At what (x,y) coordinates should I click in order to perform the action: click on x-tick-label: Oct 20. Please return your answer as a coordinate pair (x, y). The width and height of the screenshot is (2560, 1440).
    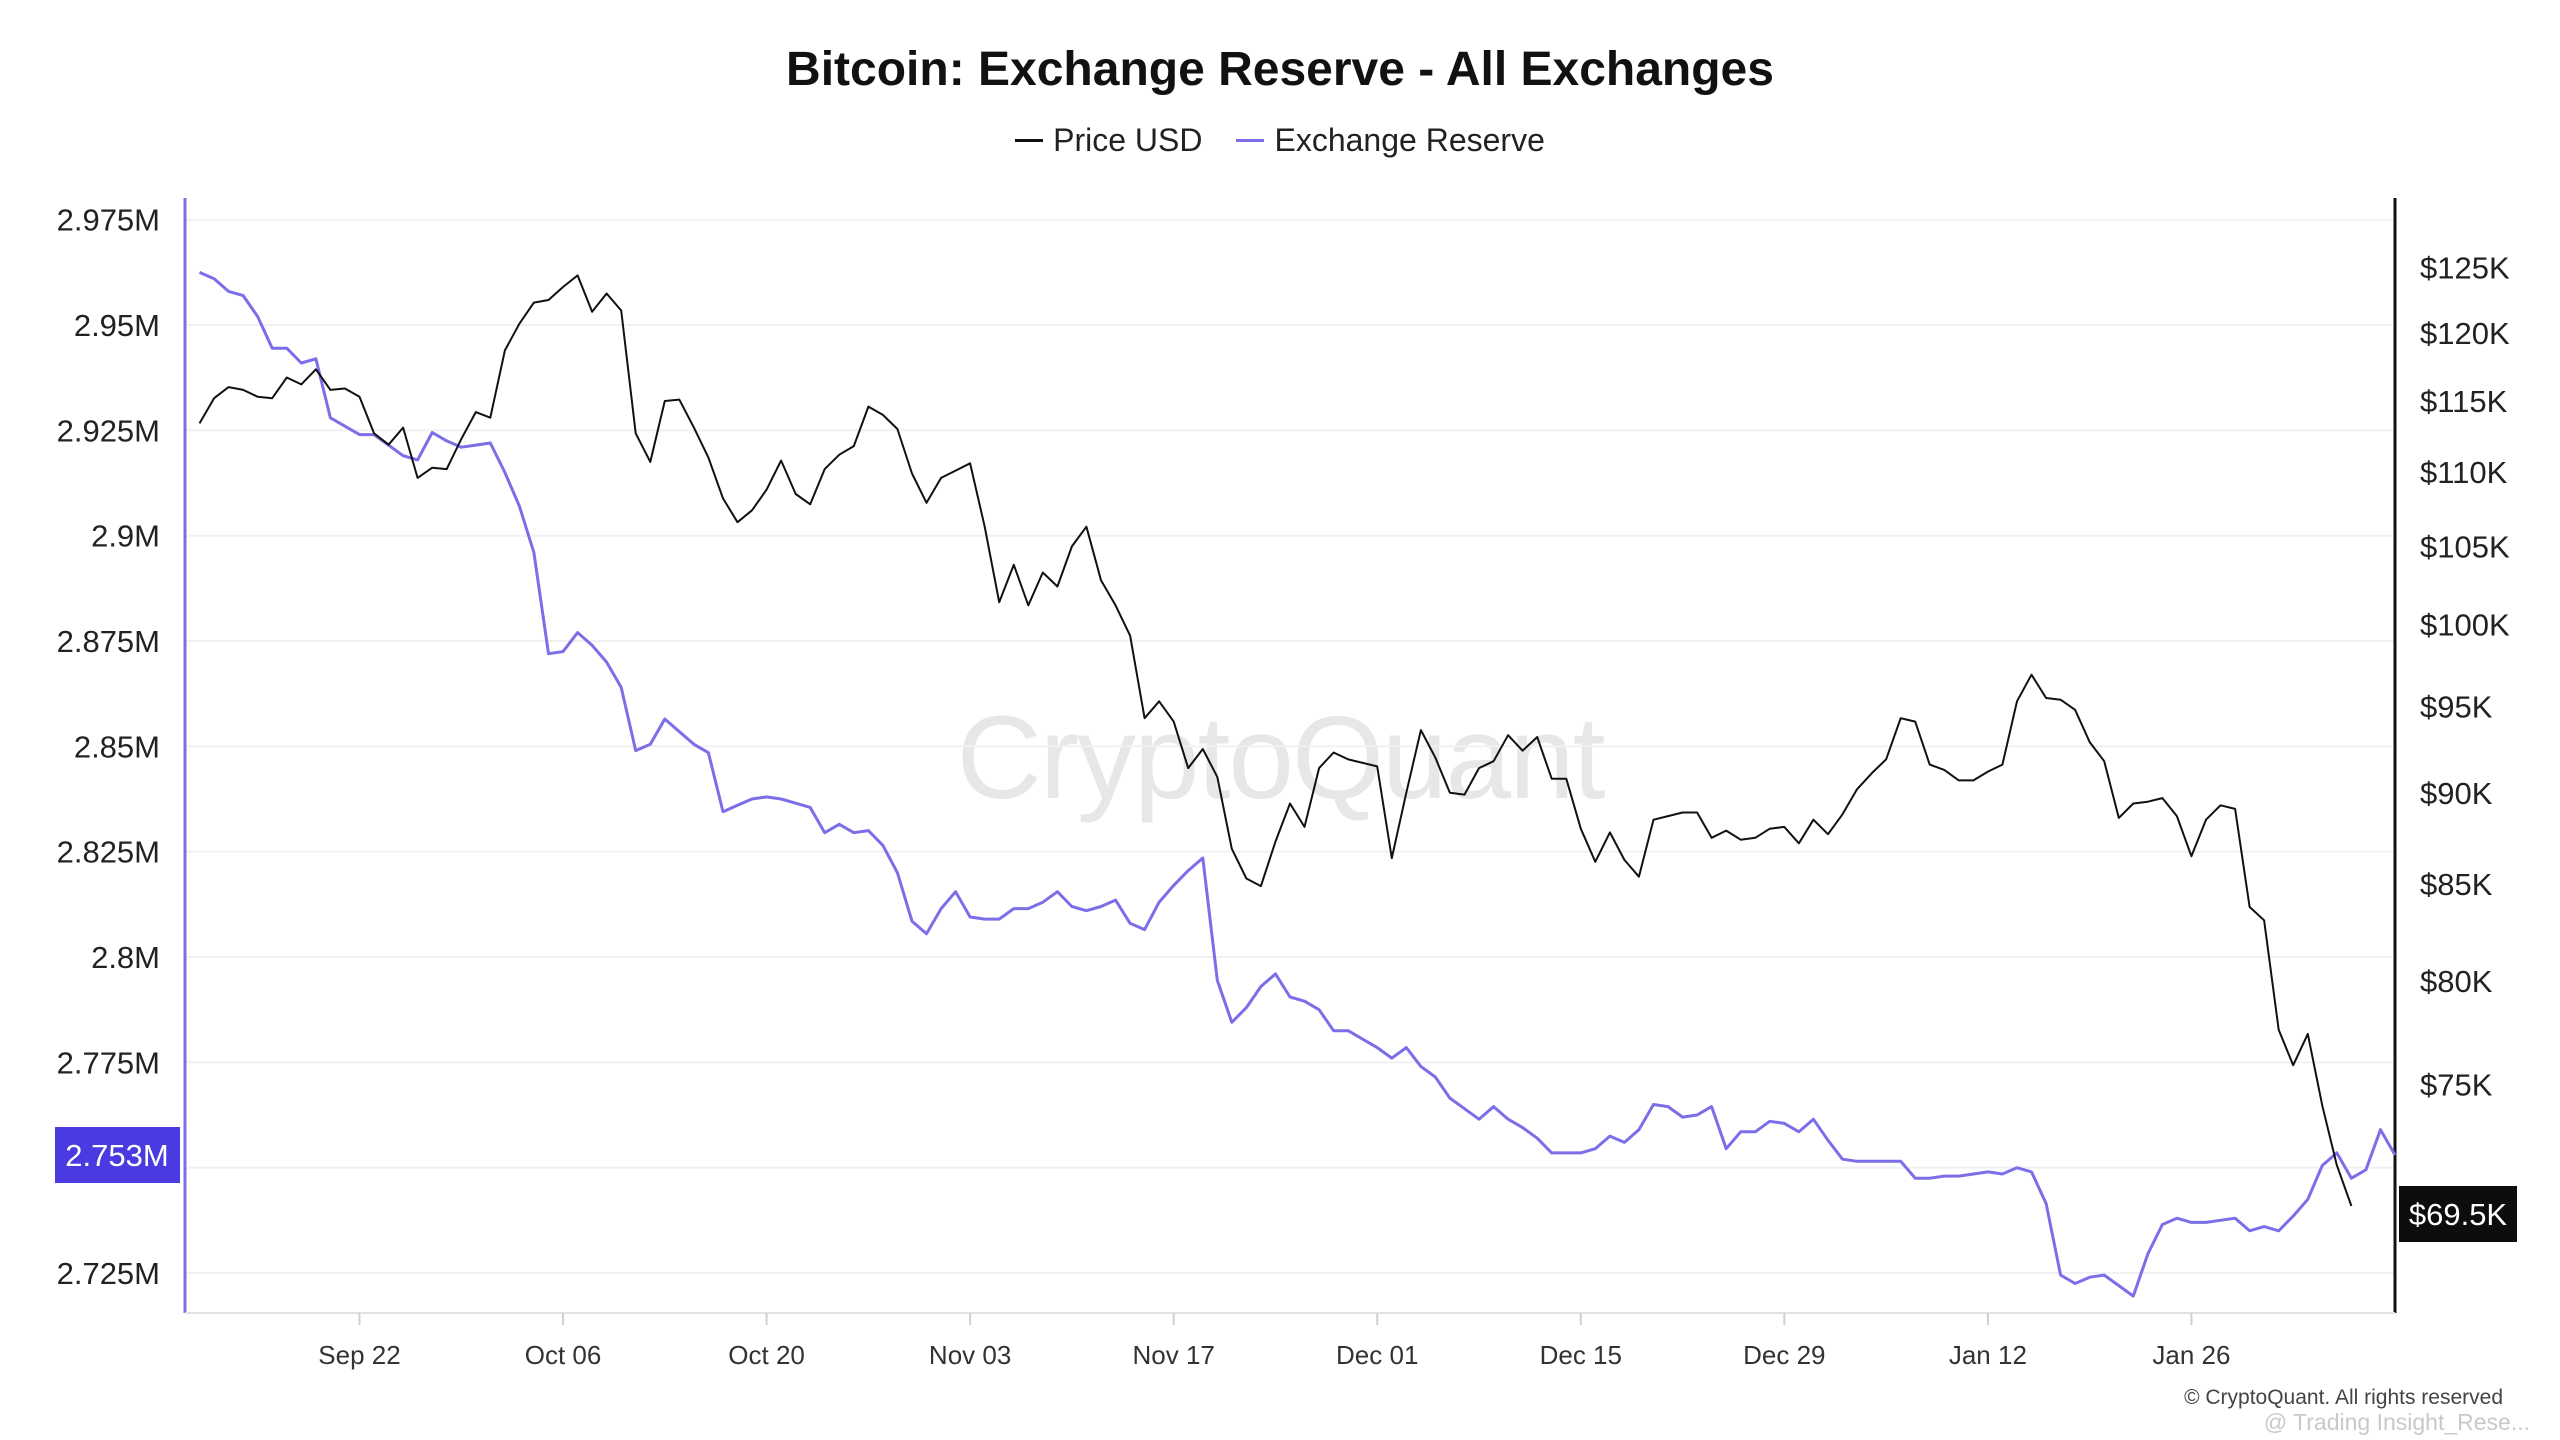
    Looking at the image, I should click on (766, 1355).